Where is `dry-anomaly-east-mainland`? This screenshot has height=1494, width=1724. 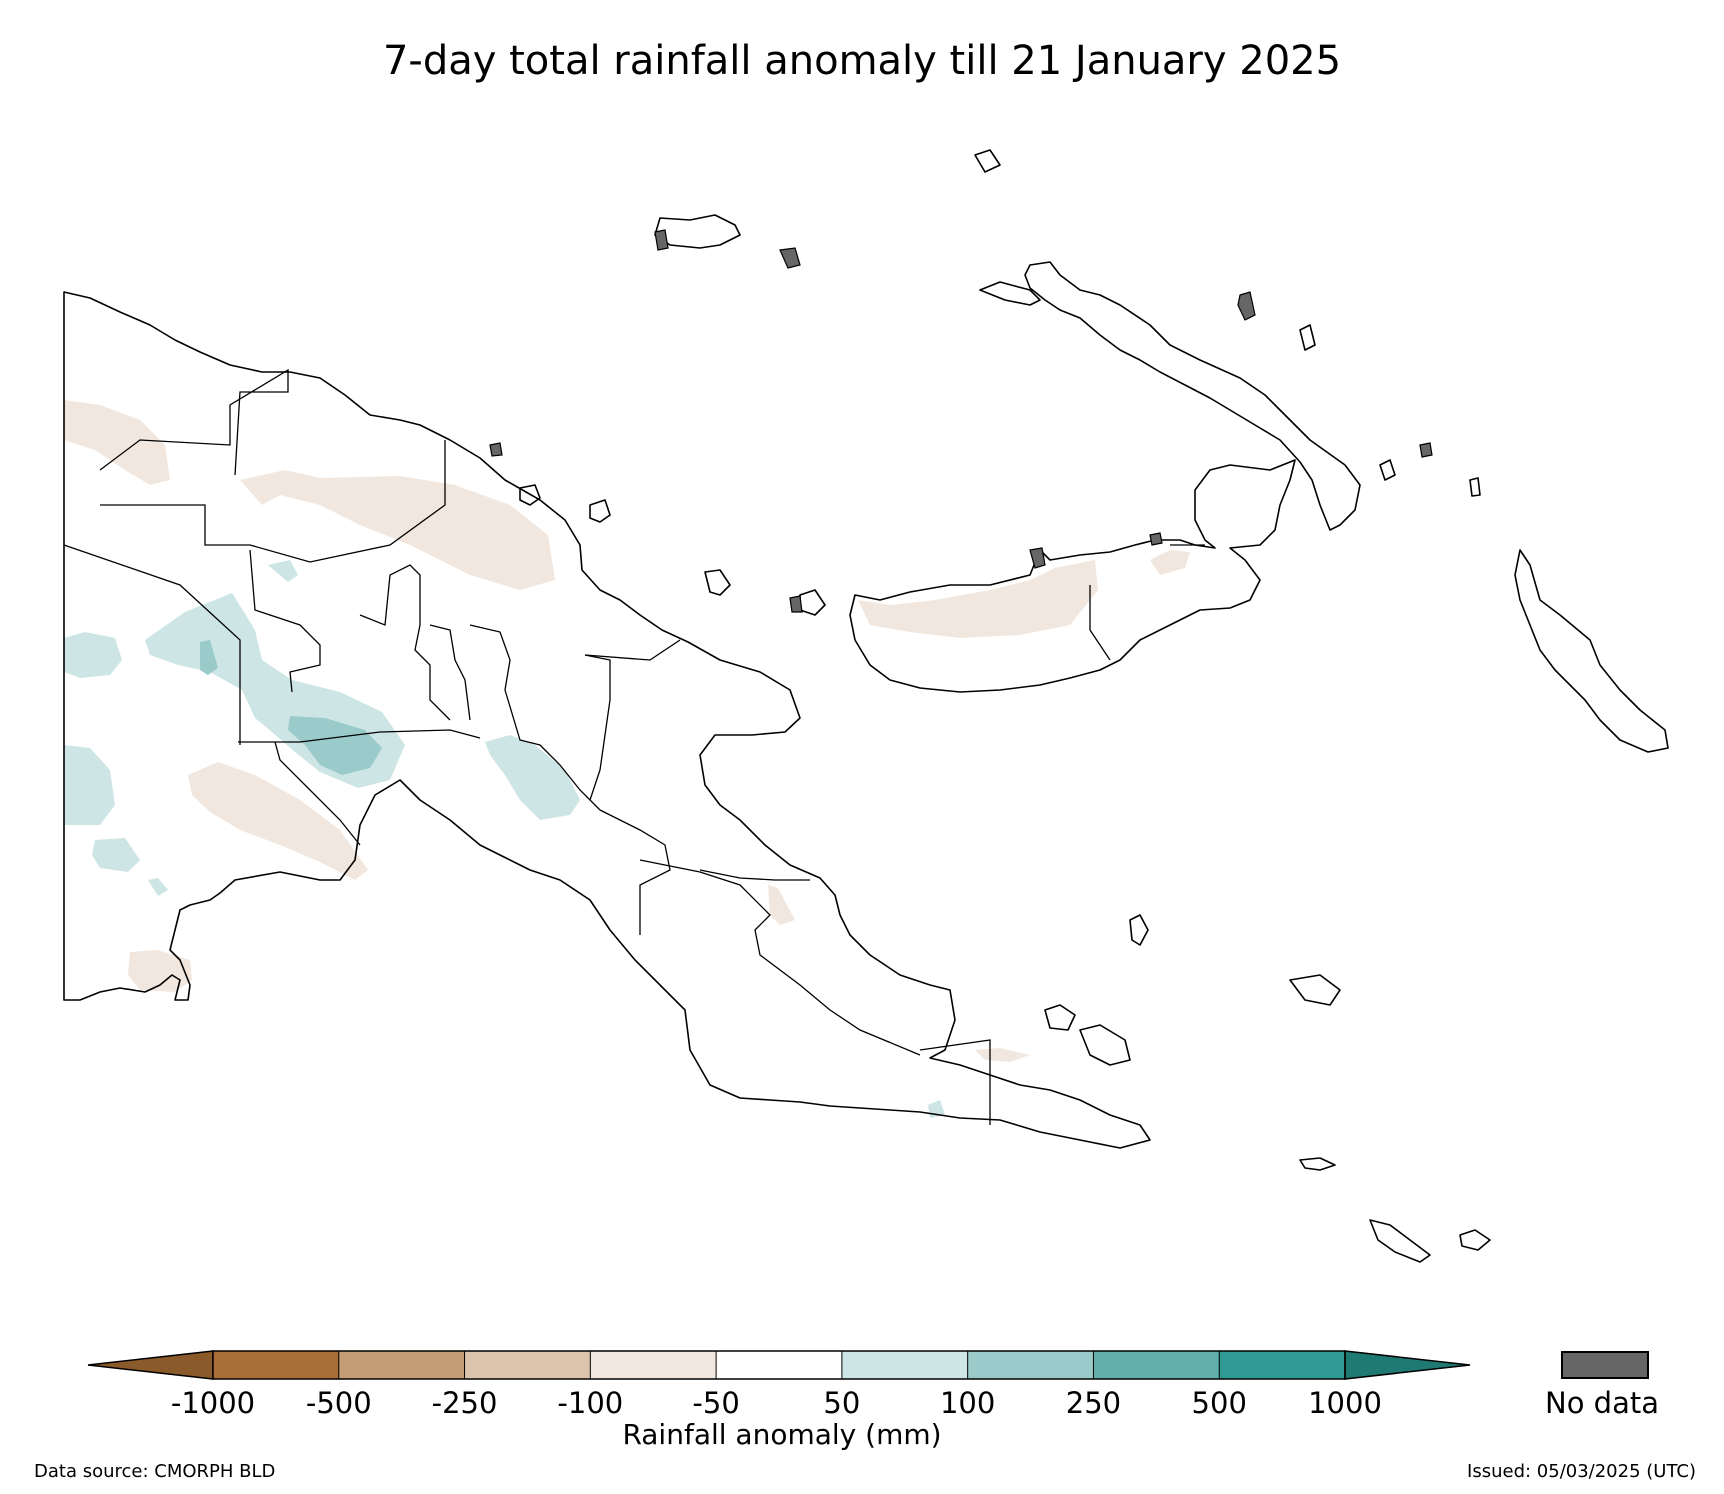 dry-anomaly-east-mainland is located at coordinates (781, 905).